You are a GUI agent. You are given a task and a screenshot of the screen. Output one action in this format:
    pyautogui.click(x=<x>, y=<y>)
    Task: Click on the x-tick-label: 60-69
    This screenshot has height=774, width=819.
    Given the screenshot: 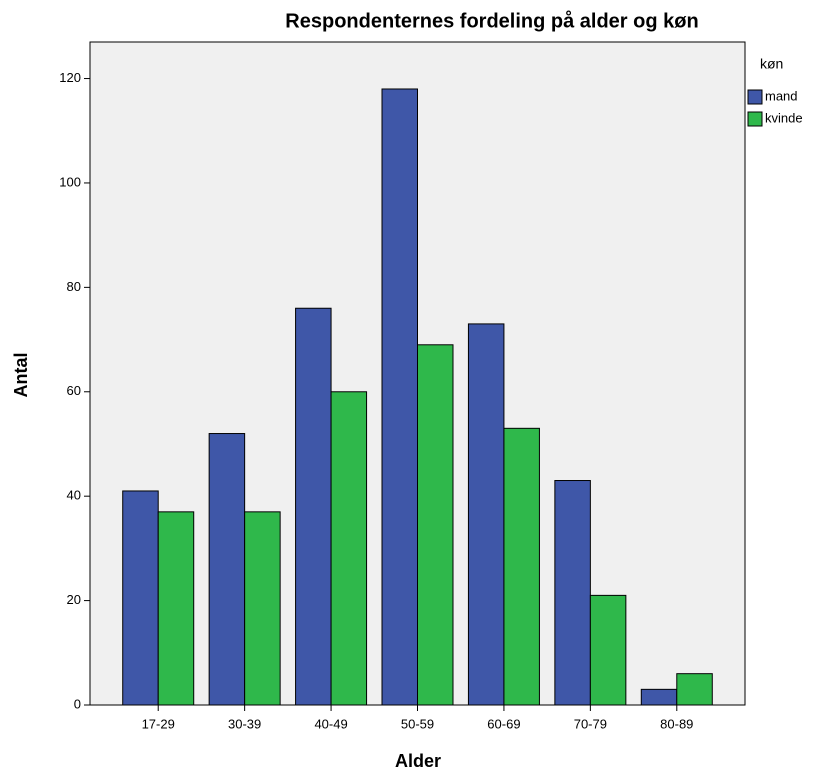 What is the action you would take?
    pyautogui.click(x=503, y=723)
    